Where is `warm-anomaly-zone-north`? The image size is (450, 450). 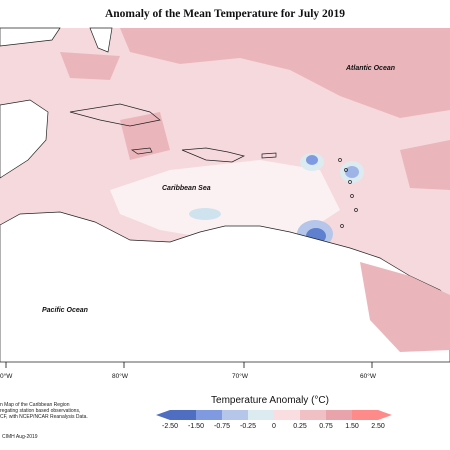 warm-anomaly-zone-north is located at coordinates (285, 73).